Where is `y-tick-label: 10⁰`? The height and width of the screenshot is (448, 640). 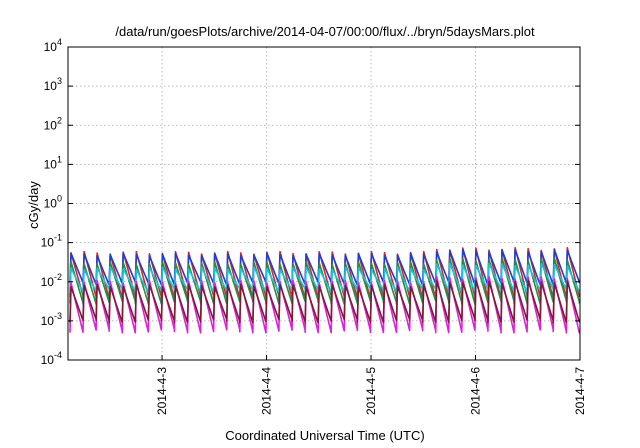
y-tick-label: 10⁰ is located at coordinates (53, 202).